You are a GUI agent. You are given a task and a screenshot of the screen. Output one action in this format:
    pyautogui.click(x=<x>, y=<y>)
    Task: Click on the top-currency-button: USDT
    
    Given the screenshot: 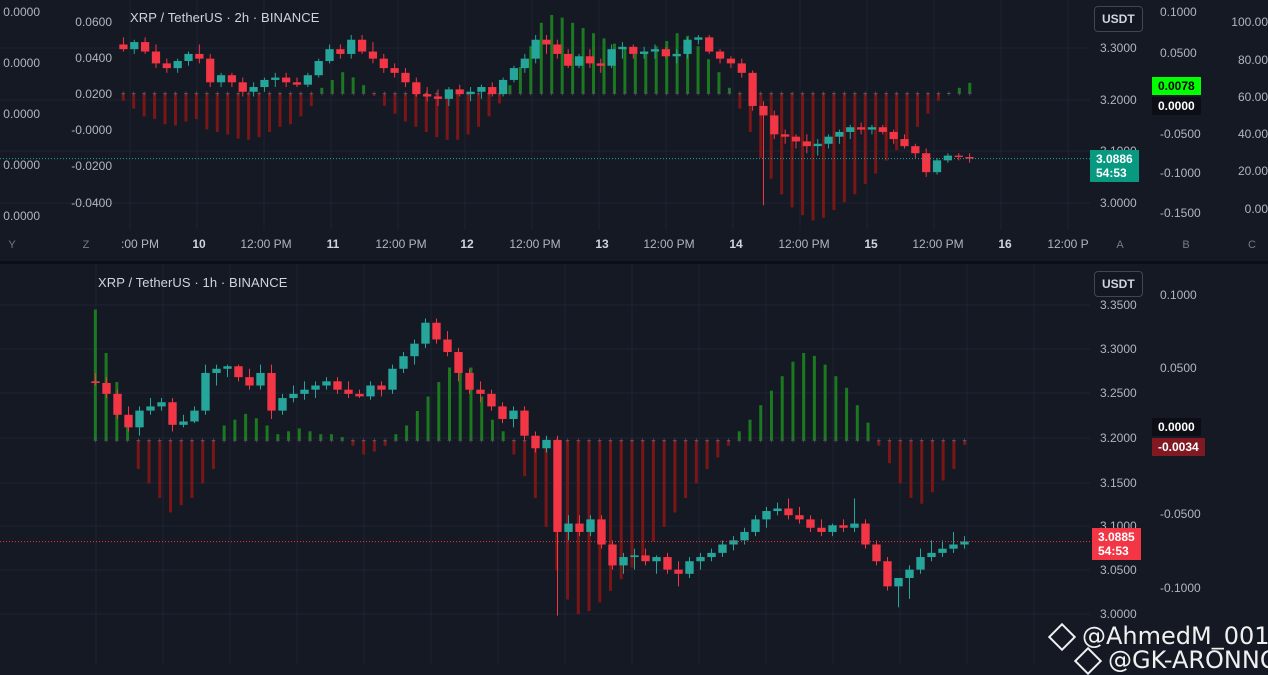 What is the action you would take?
    pyautogui.click(x=1118, y=19)
    